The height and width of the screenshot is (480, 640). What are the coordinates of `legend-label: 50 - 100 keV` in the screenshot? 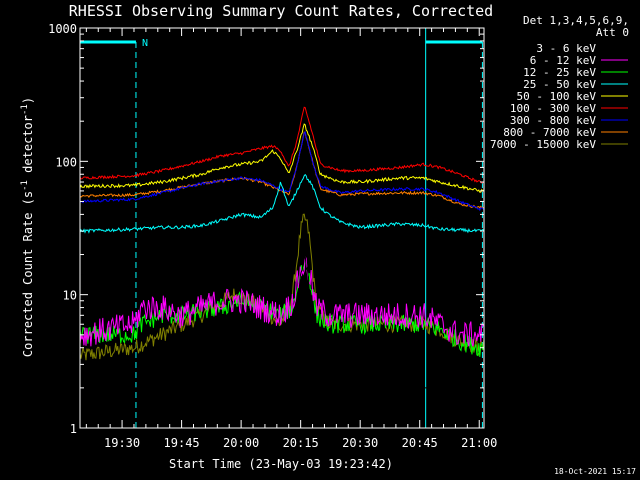 It's located at (557, 96).